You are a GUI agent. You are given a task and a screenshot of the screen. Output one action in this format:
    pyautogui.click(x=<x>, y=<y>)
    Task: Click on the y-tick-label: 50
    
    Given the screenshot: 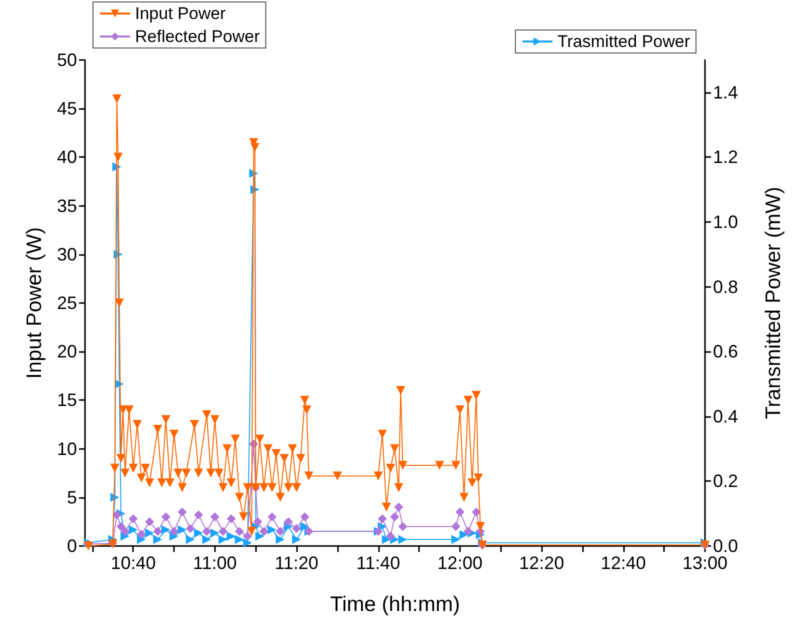 What is the action you would take?
    pyautogui.click(x=66, y=60)
    